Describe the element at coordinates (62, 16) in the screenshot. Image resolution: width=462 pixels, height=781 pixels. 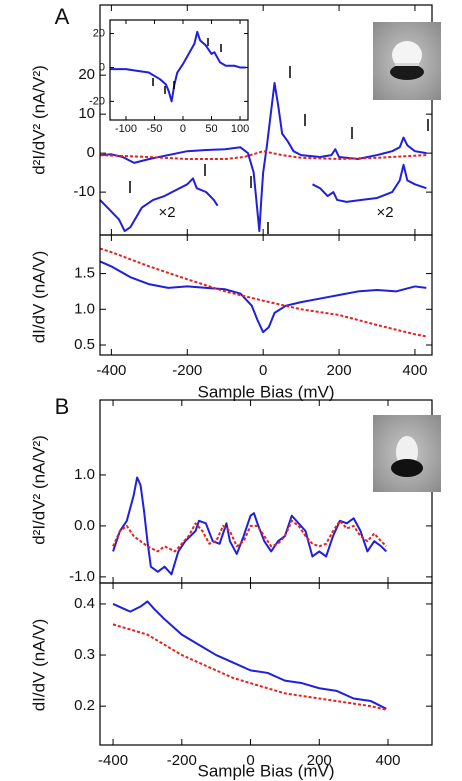
I see `panel-label: A` at that location.